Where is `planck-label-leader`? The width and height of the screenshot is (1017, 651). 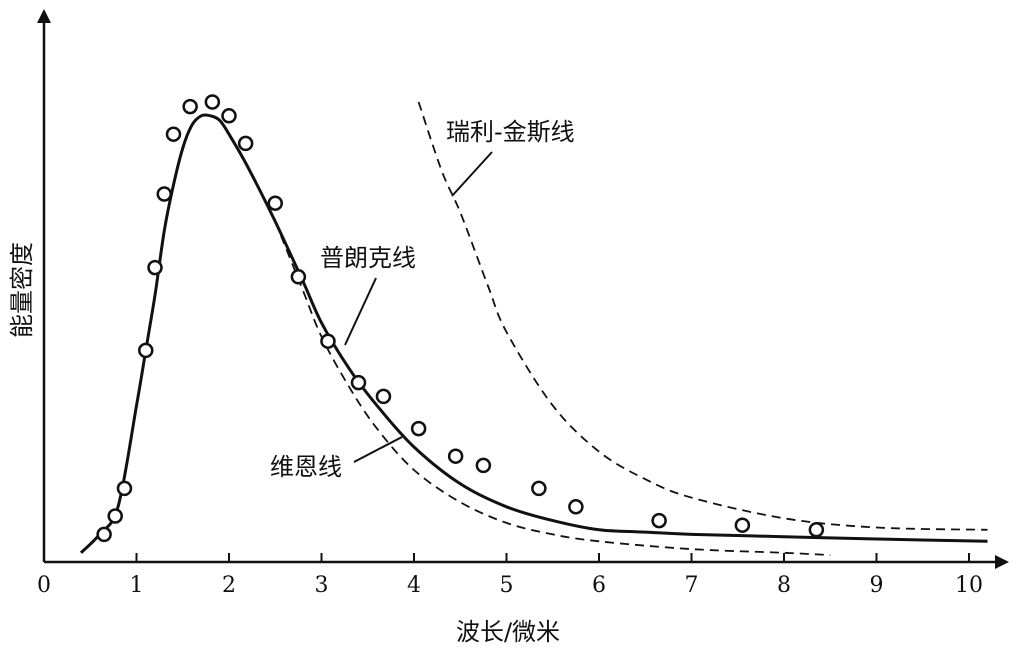
planck-label-leader is located at coordinates (360, 311).